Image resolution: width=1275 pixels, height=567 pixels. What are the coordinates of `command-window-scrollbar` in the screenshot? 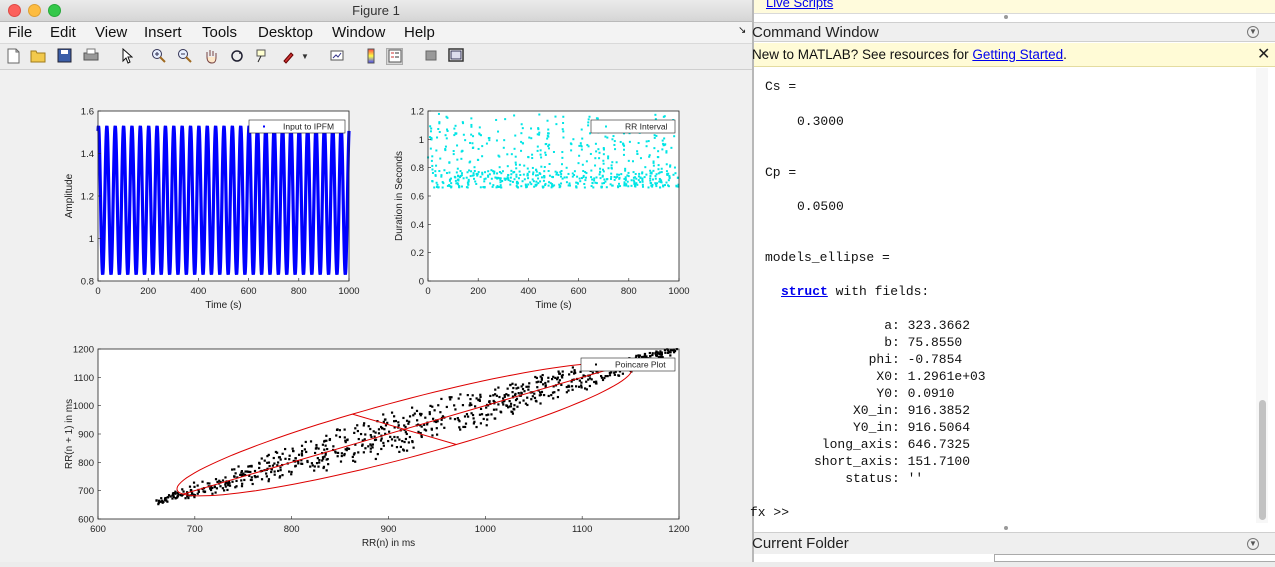 It's located at (1262, 295).